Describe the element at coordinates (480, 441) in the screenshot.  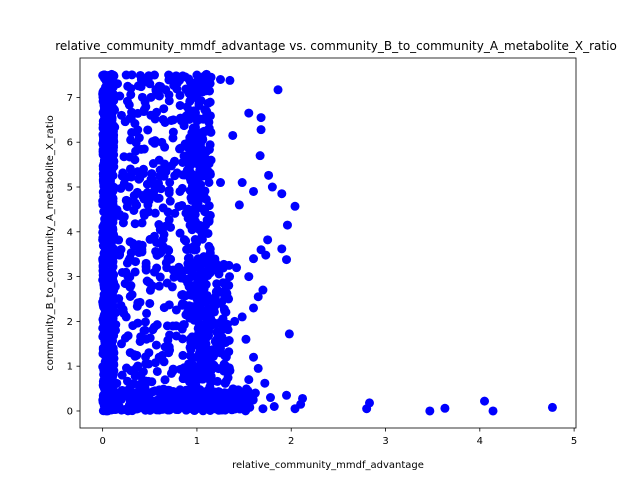
I see `x-tick-label: 4` at that location.